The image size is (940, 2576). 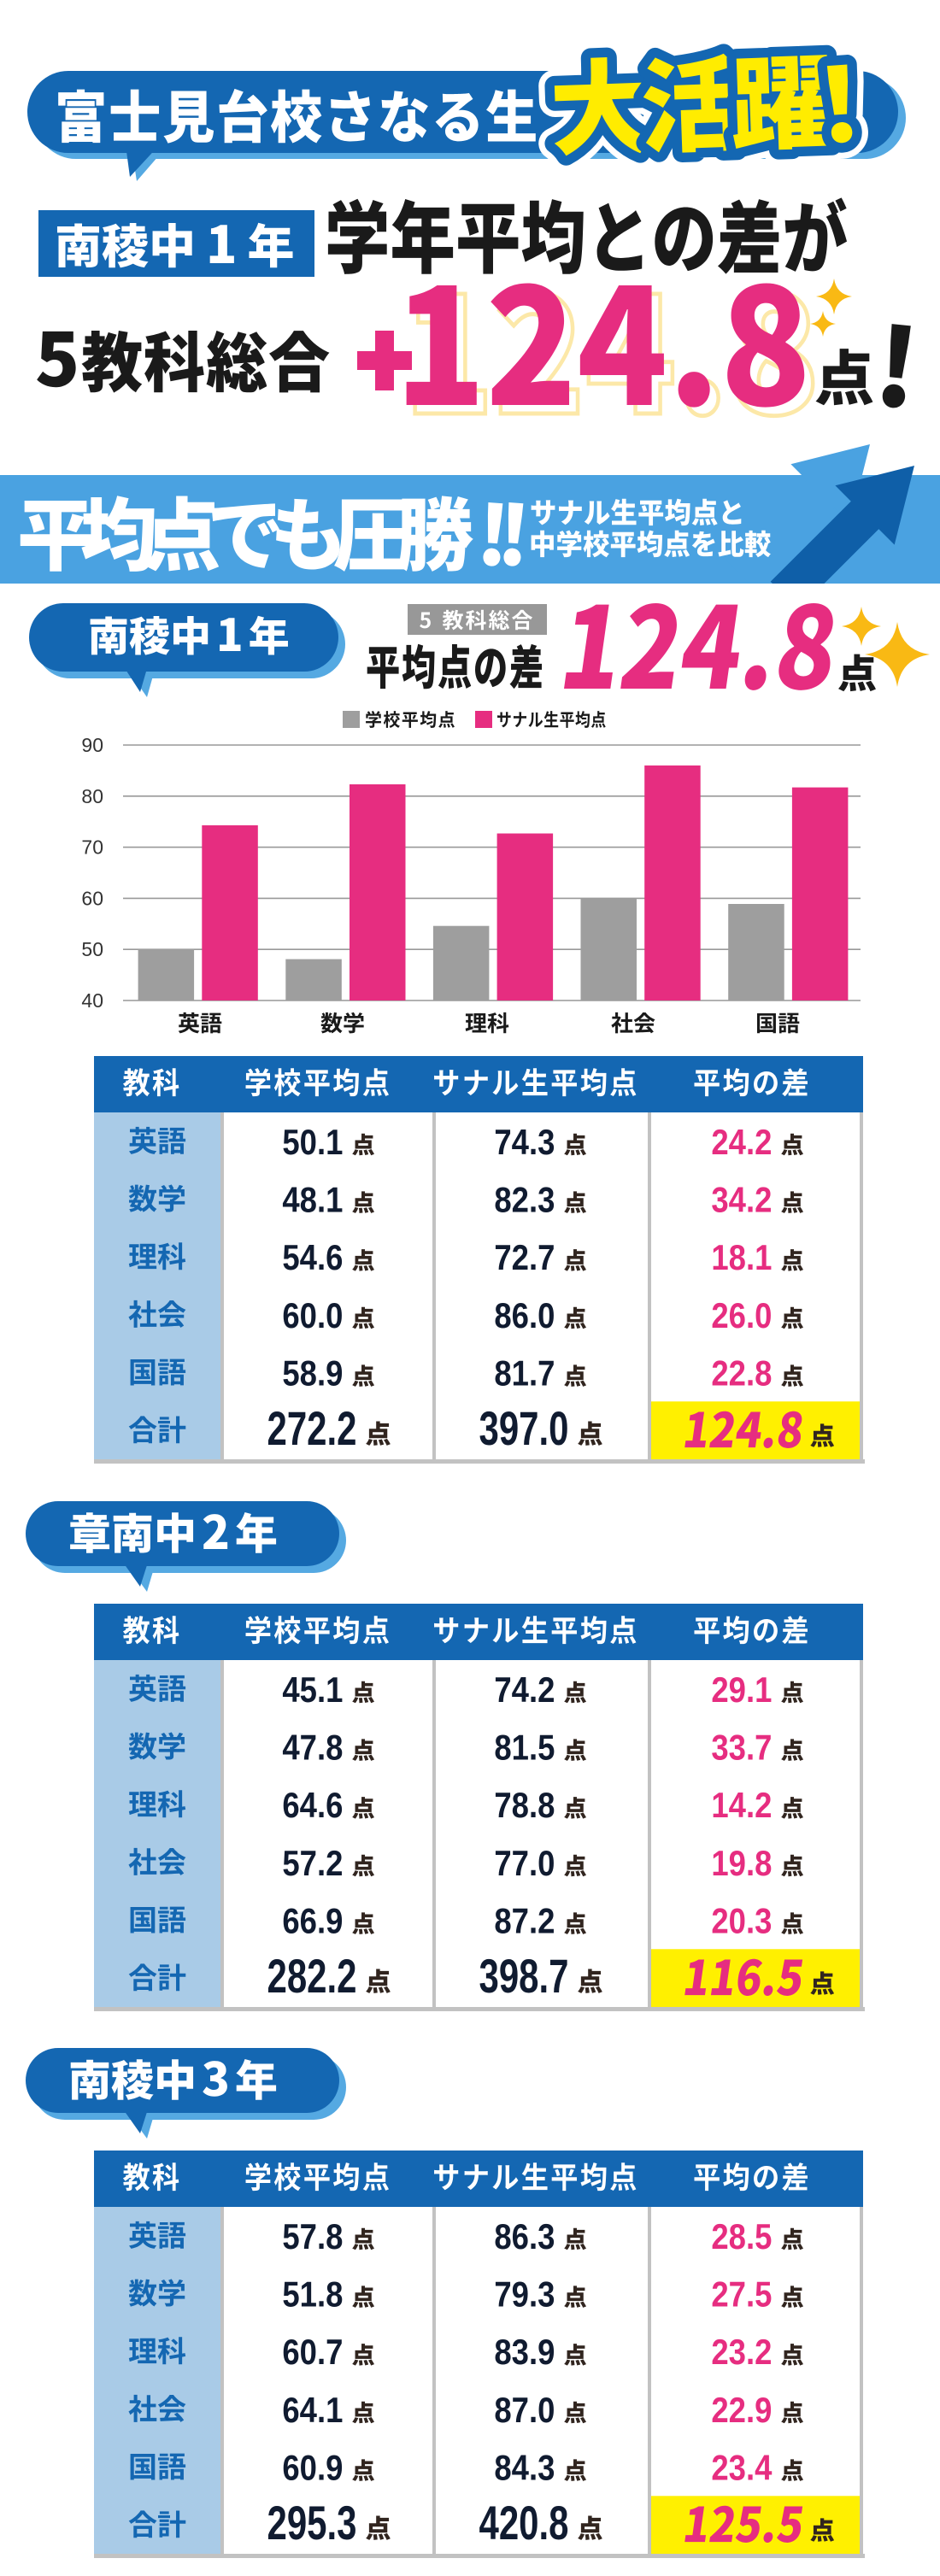 I want to click on svg-text: 81.5, so click(x=524, y=1748).